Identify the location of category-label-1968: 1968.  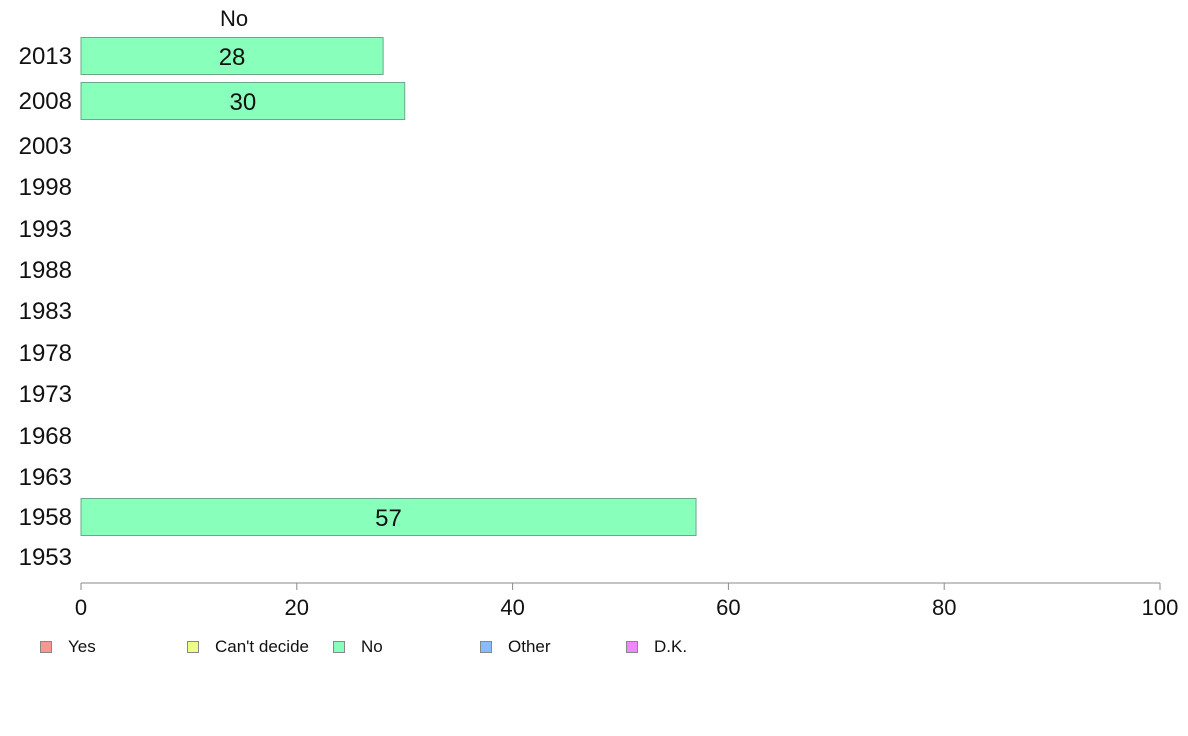
(45, 436).